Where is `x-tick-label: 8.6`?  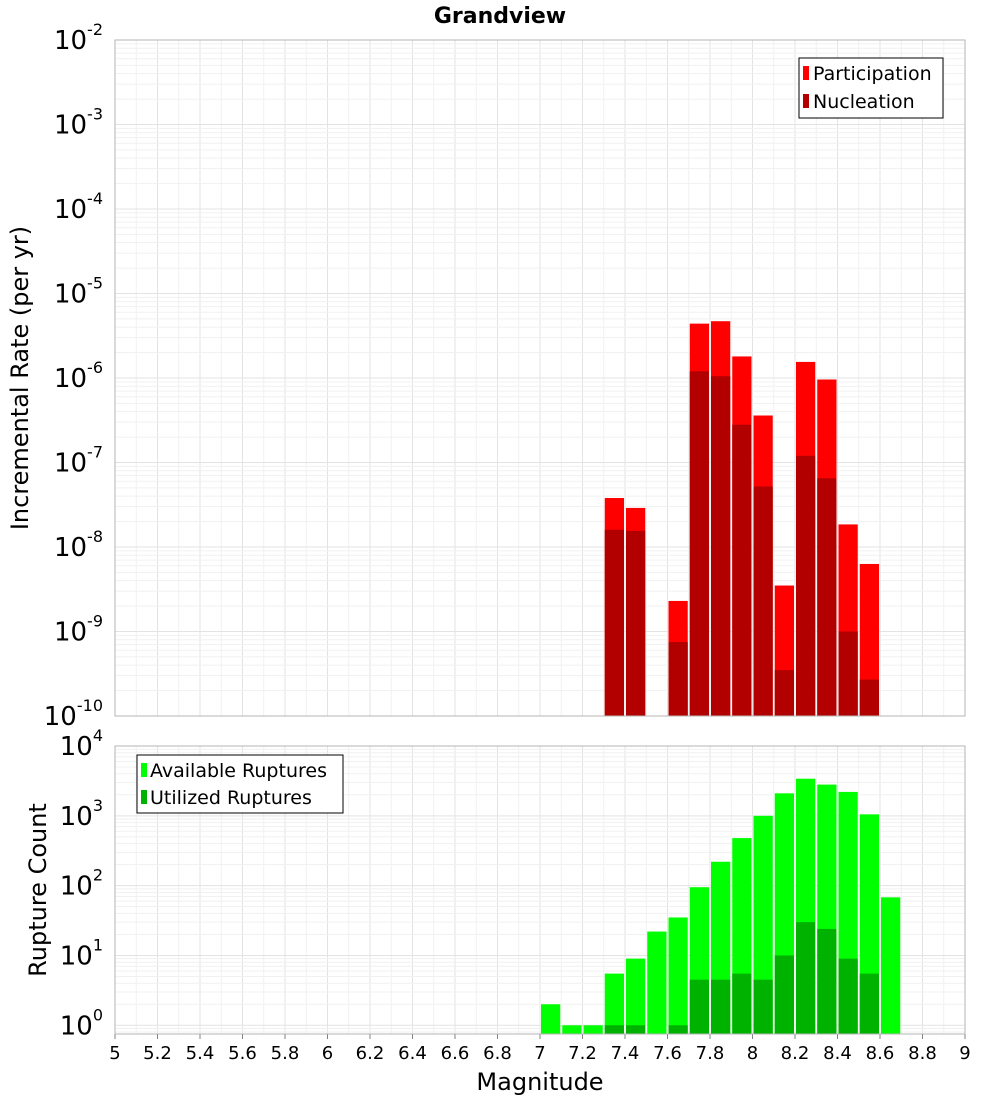
x-tick-label: 8.6 is located at coordinates (880, 1053).